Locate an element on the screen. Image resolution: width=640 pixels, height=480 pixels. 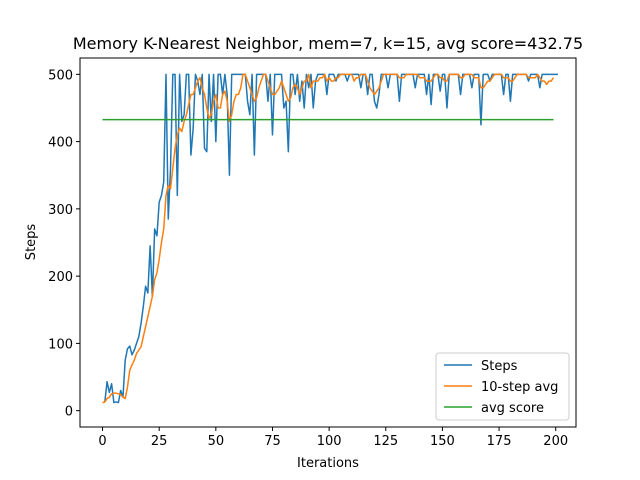
x-axis: 0 25 50 75 100 125 150 175 200 is located at coordinates (333, 438).